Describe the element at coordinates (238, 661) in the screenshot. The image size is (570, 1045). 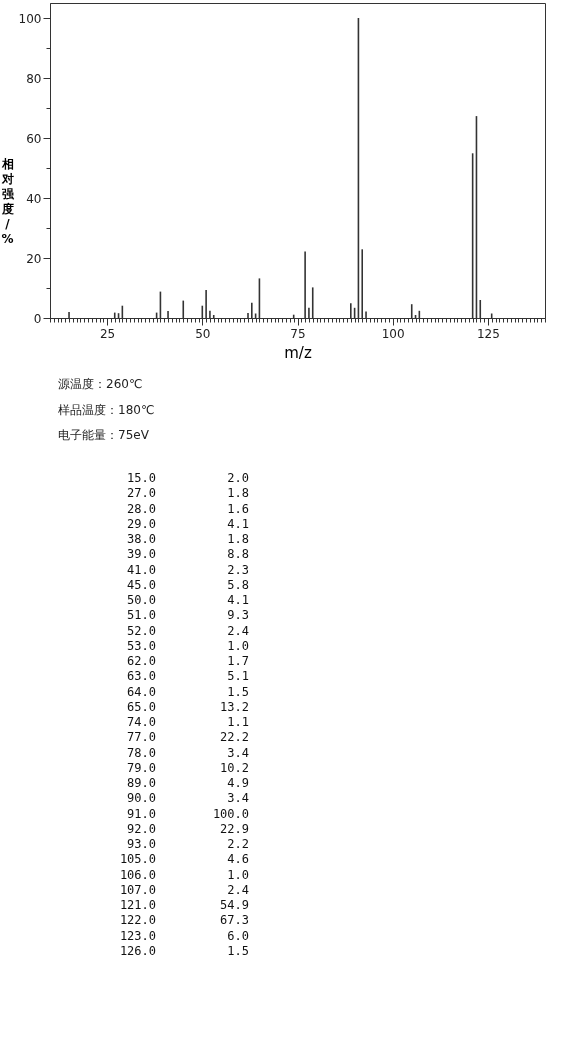
I see `text: 1.7` at that location.